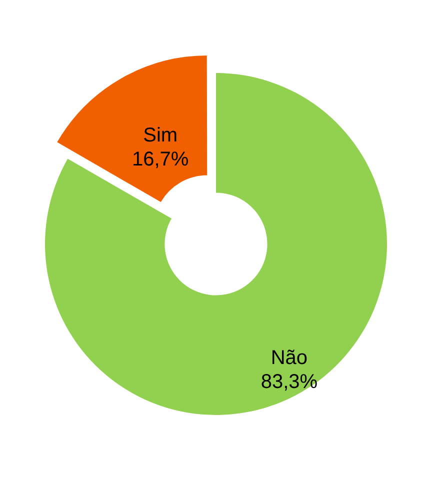  I want to click on slice-label: Sim, so click(160, 135).